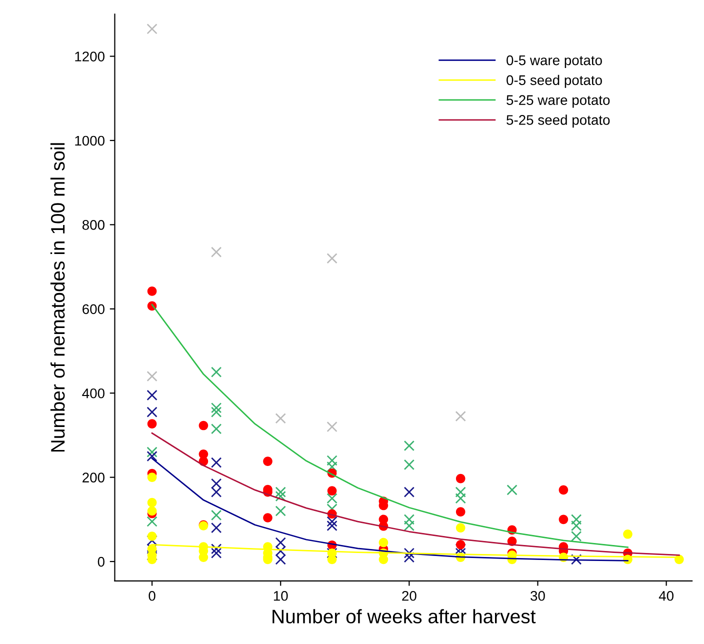  What do you see at coordinates (93, 477) in the screenshot?
I see `y-tick-label: 200` at bounding box center [93, 477].